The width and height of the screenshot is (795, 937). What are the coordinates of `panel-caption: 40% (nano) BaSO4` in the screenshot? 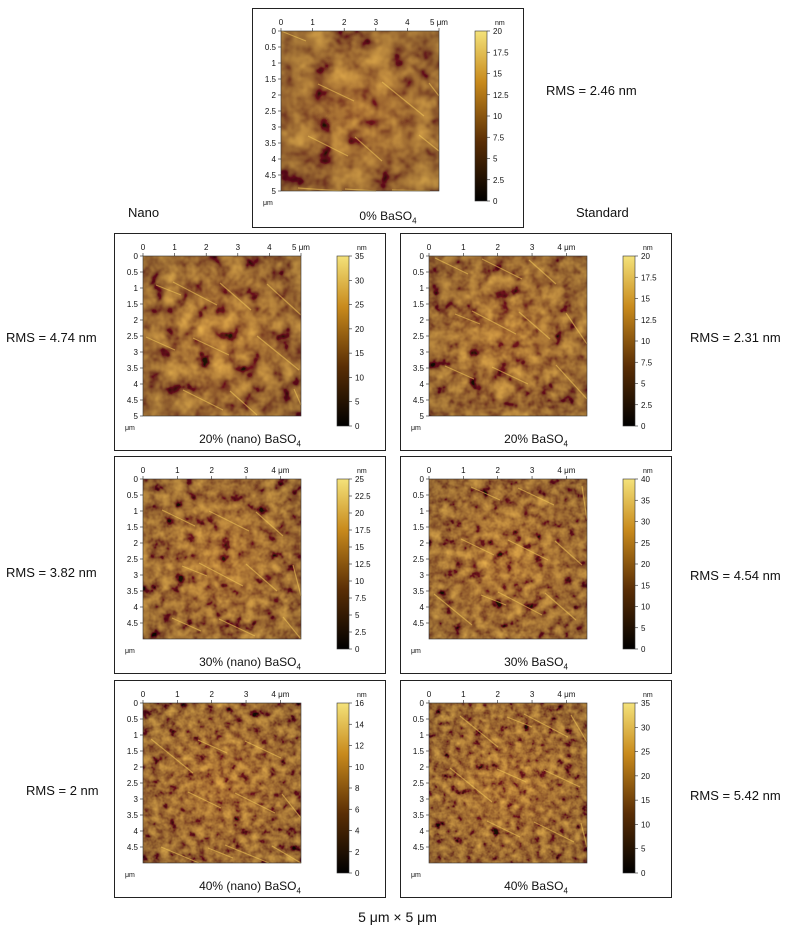 It's located at (250, 887).